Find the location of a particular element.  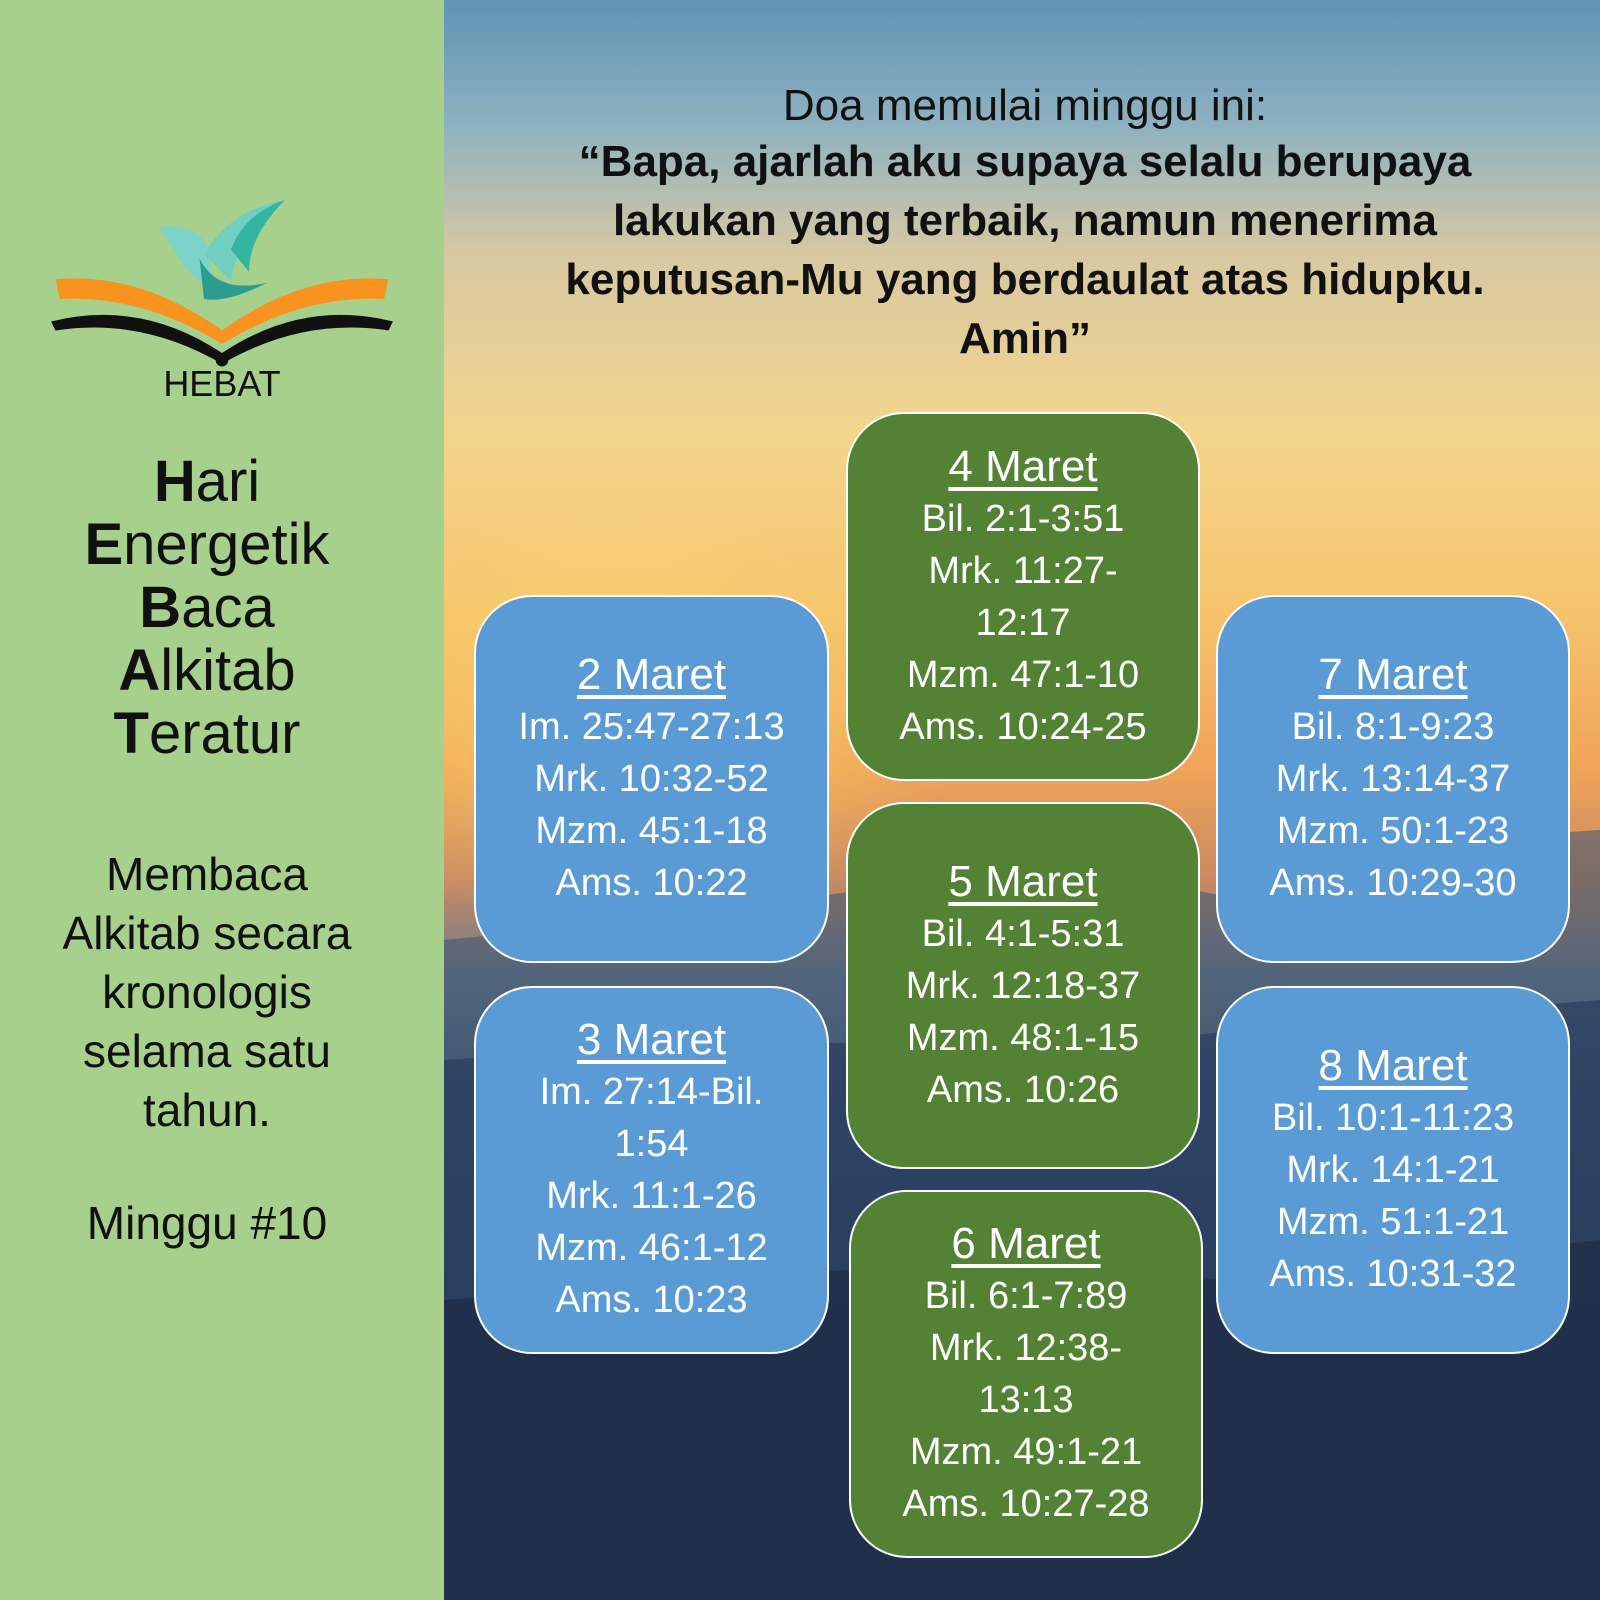

card-reference: Ams. 10:22 is located at coordinates (651, 883).